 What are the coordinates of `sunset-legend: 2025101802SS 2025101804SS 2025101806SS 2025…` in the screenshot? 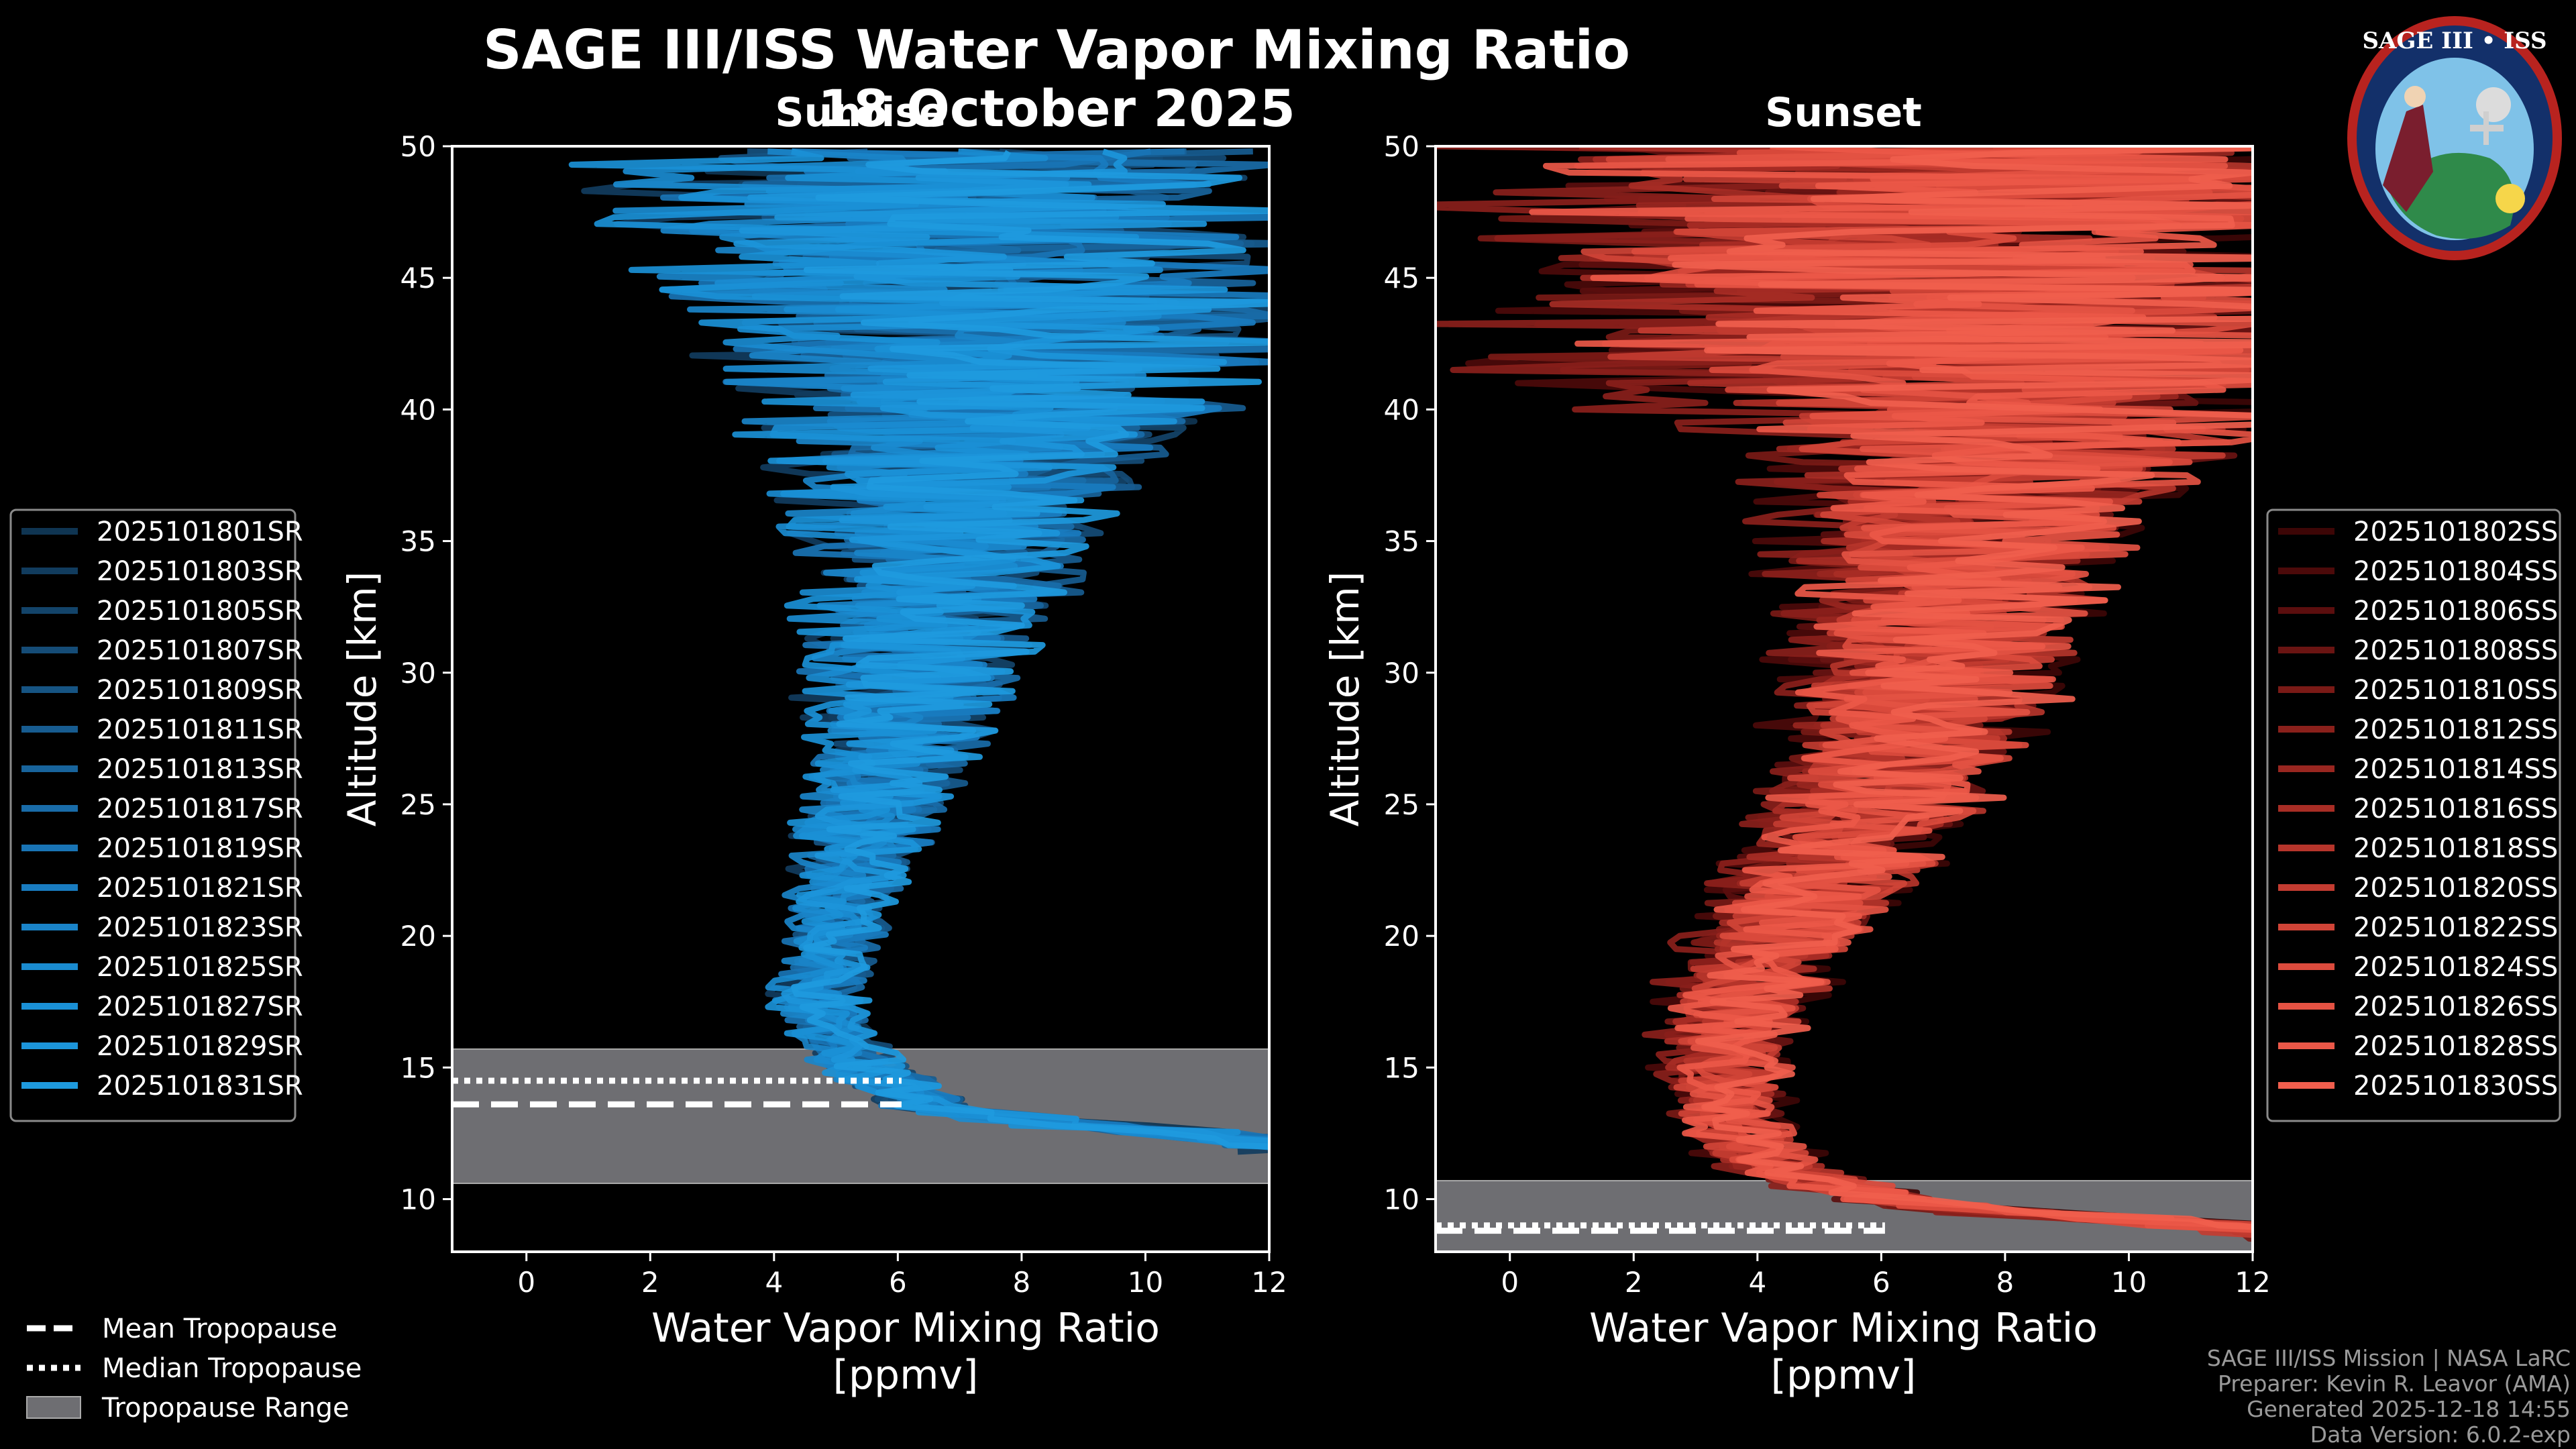 It's located at (2413, 815).